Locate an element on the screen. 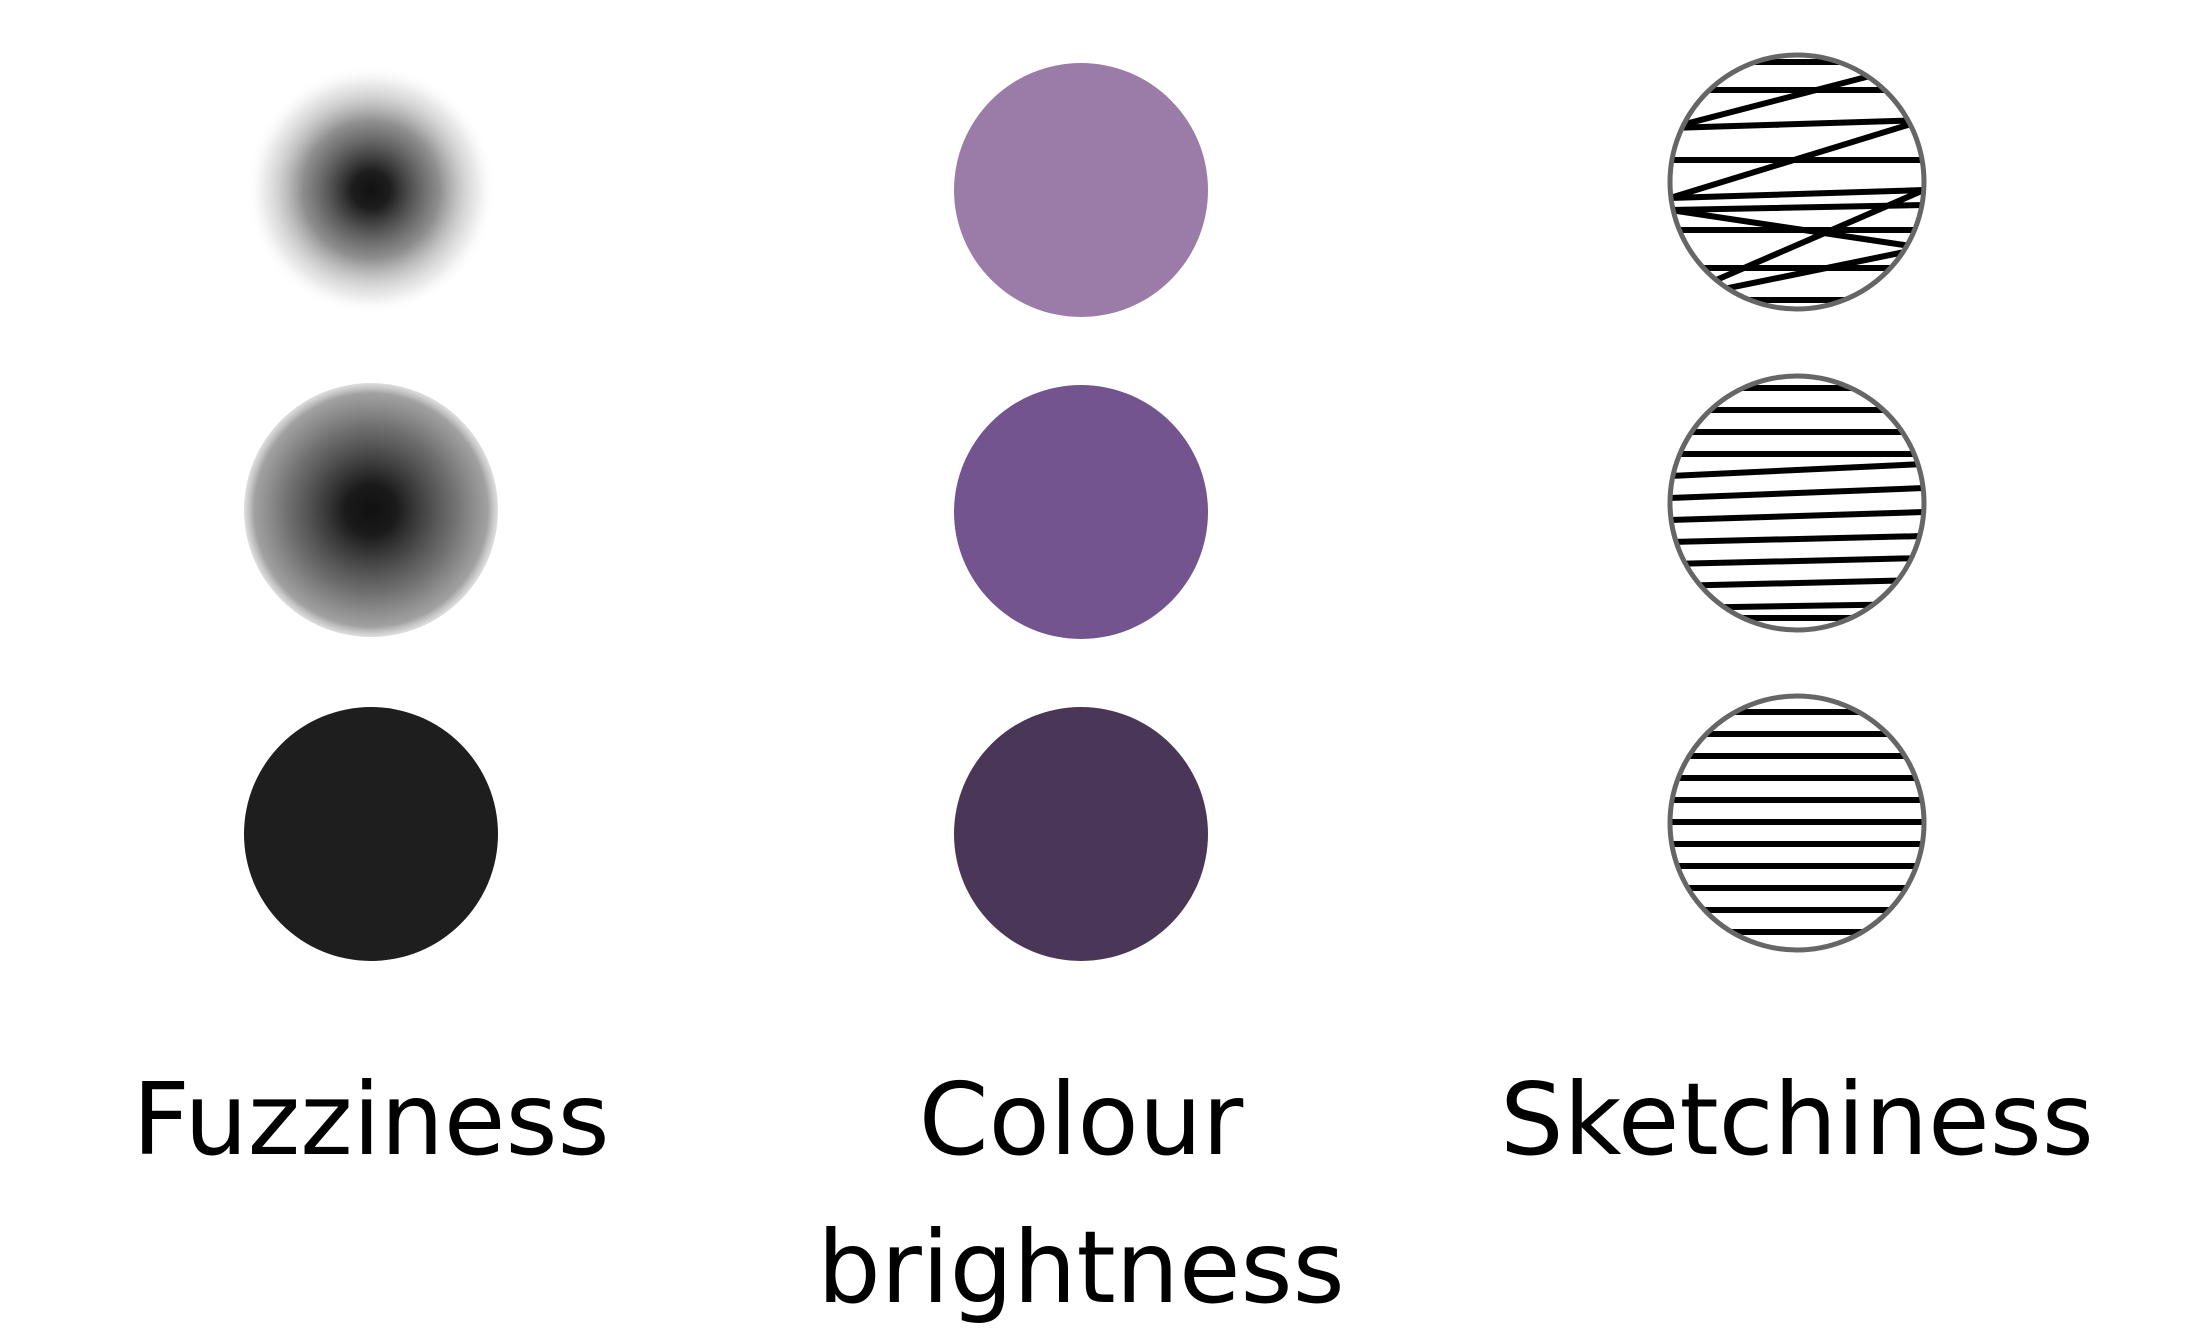 The image size is (2206, 1342). fuzzy-dot-high is located at coordinates (371, 190).